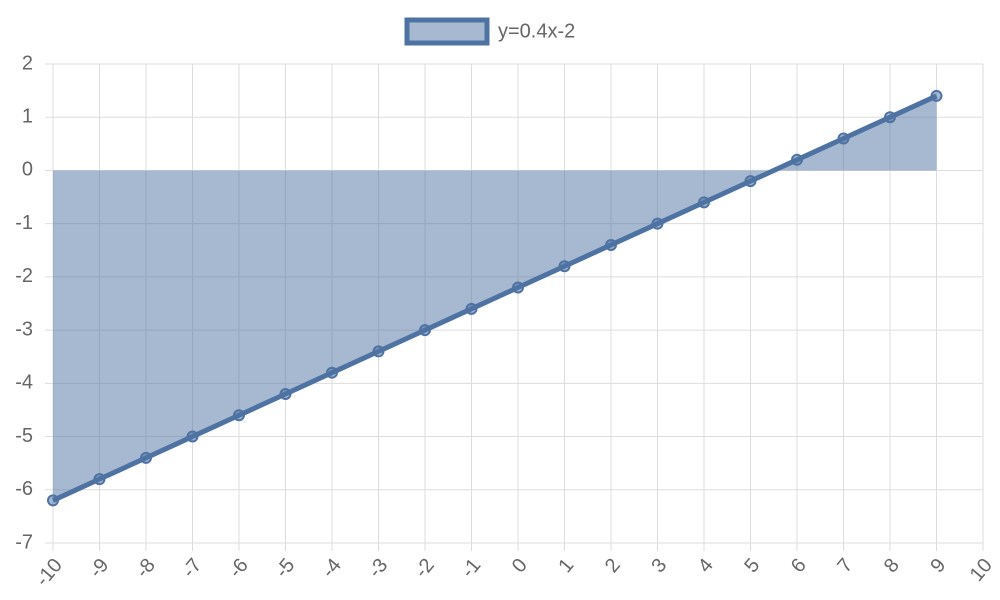  I want to click on y-tick-label: -2, so click(24, 276).